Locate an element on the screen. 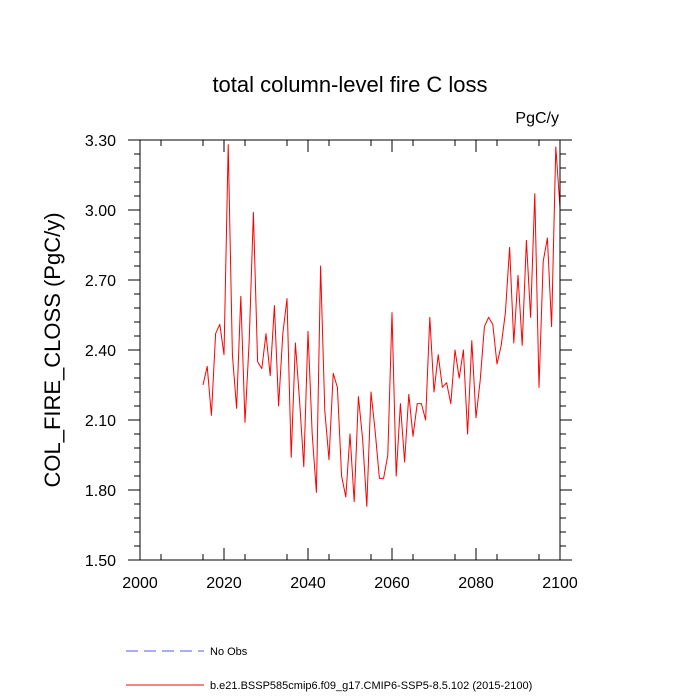 The height and width of the screenshot is (700, 700). y-tick-label: 1.50 is located at coordinates (100, 561).